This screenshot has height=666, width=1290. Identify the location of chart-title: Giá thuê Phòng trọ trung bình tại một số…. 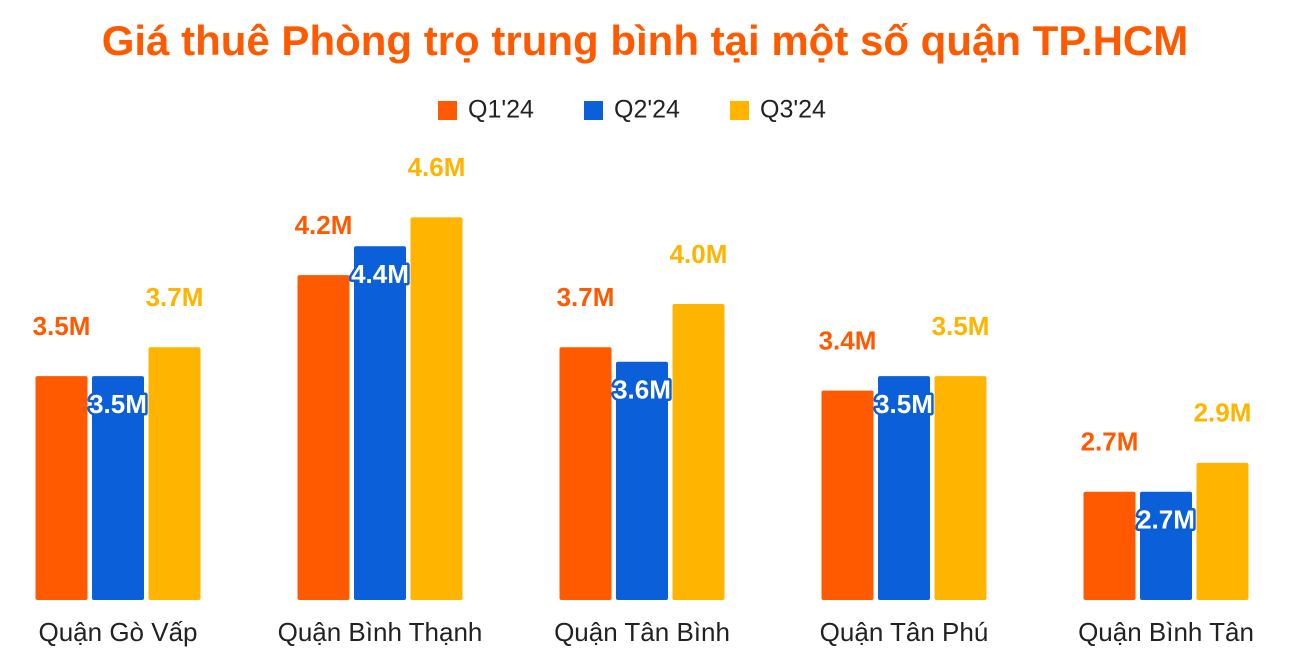
(645, 40).